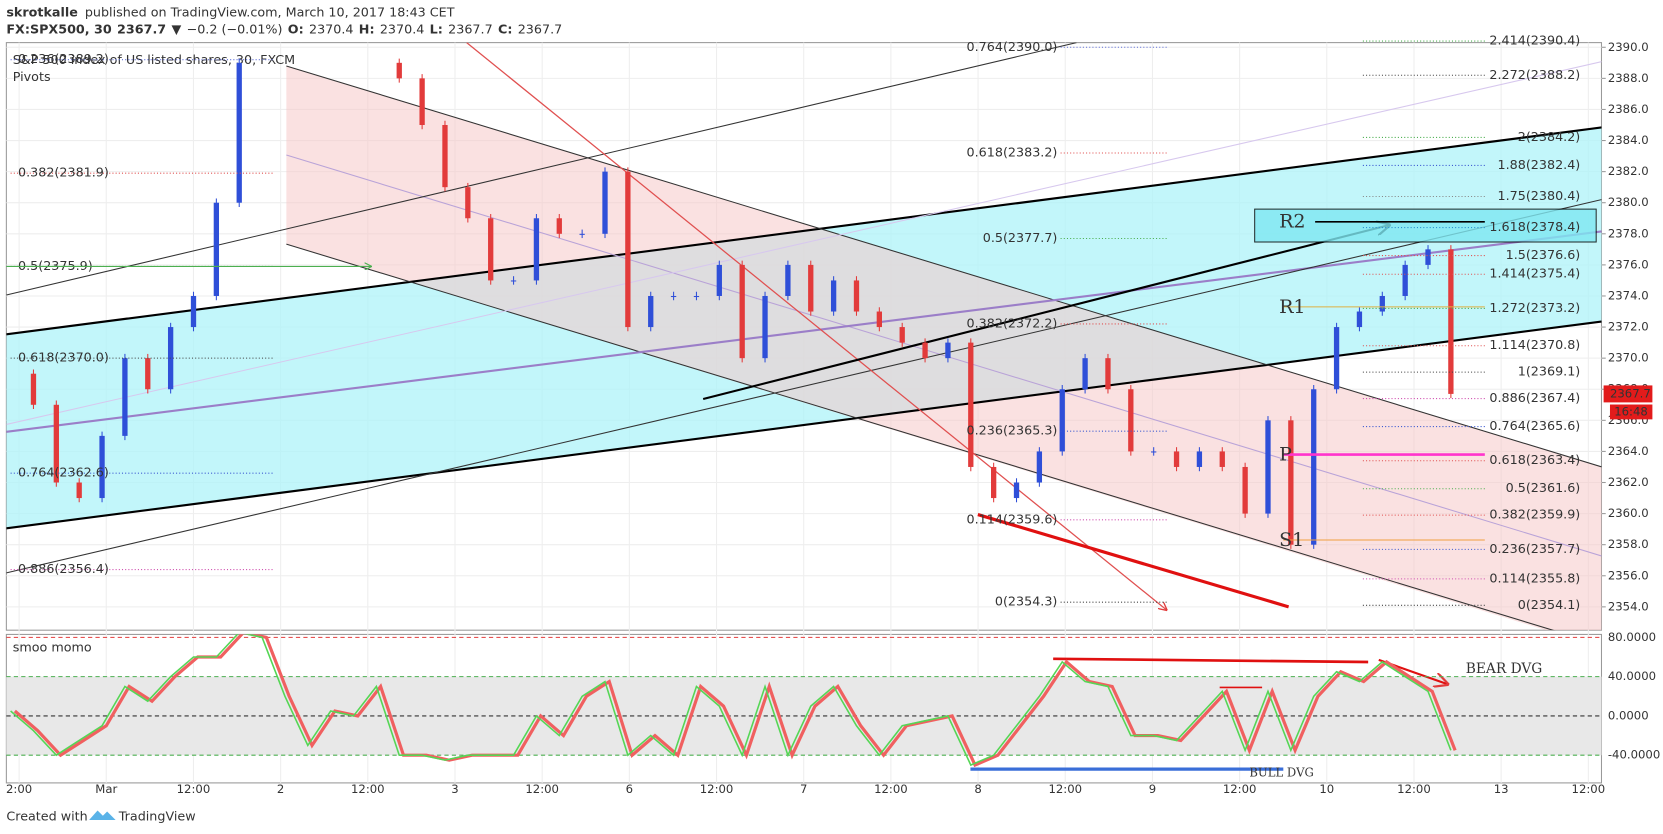  Describe the element at coordinates (52, 647) in the screenshot. I see `osc-name: smoo momo` at that location.